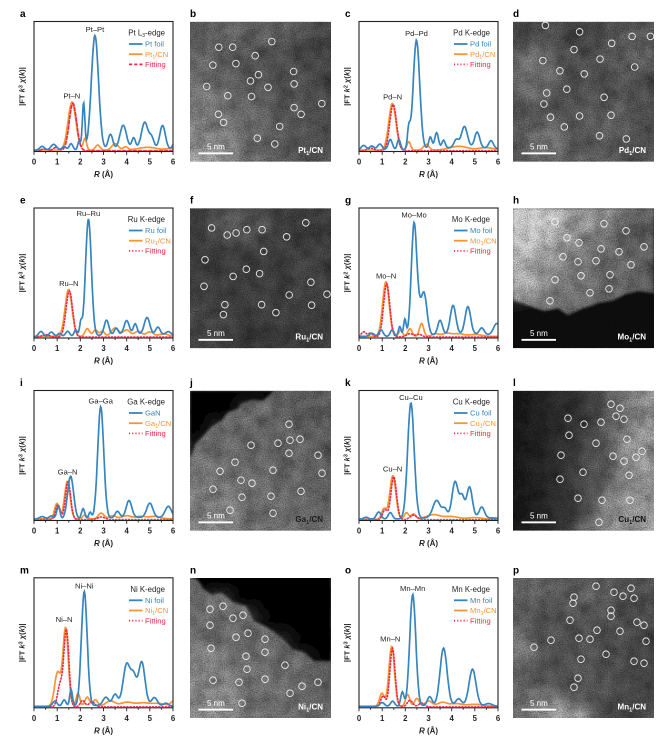  I want to click on svg-text: j, so click(191, 383).